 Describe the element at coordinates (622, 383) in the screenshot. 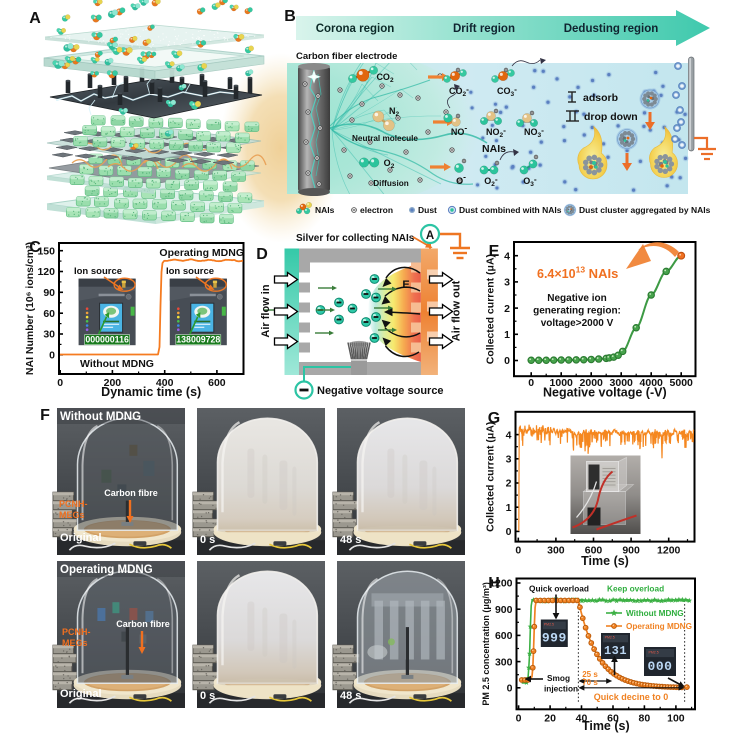

I see `svg-text: 3000` at that location.